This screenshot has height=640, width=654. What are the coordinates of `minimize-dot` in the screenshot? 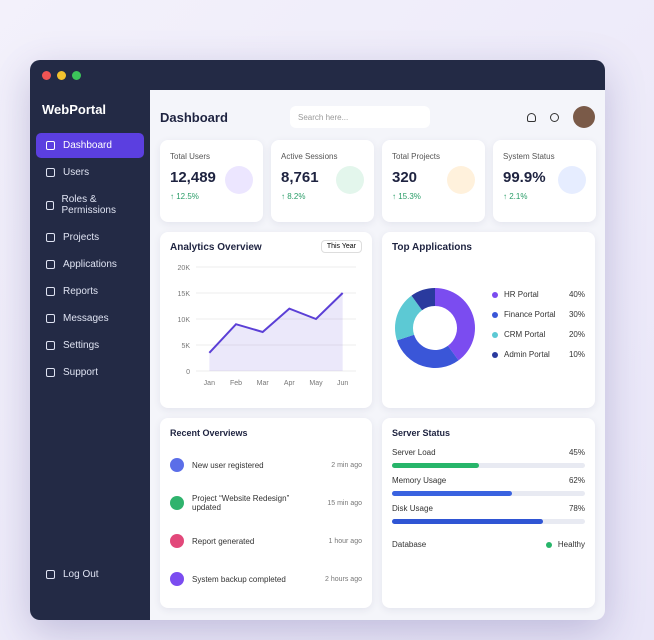 It's located at (61, 75).